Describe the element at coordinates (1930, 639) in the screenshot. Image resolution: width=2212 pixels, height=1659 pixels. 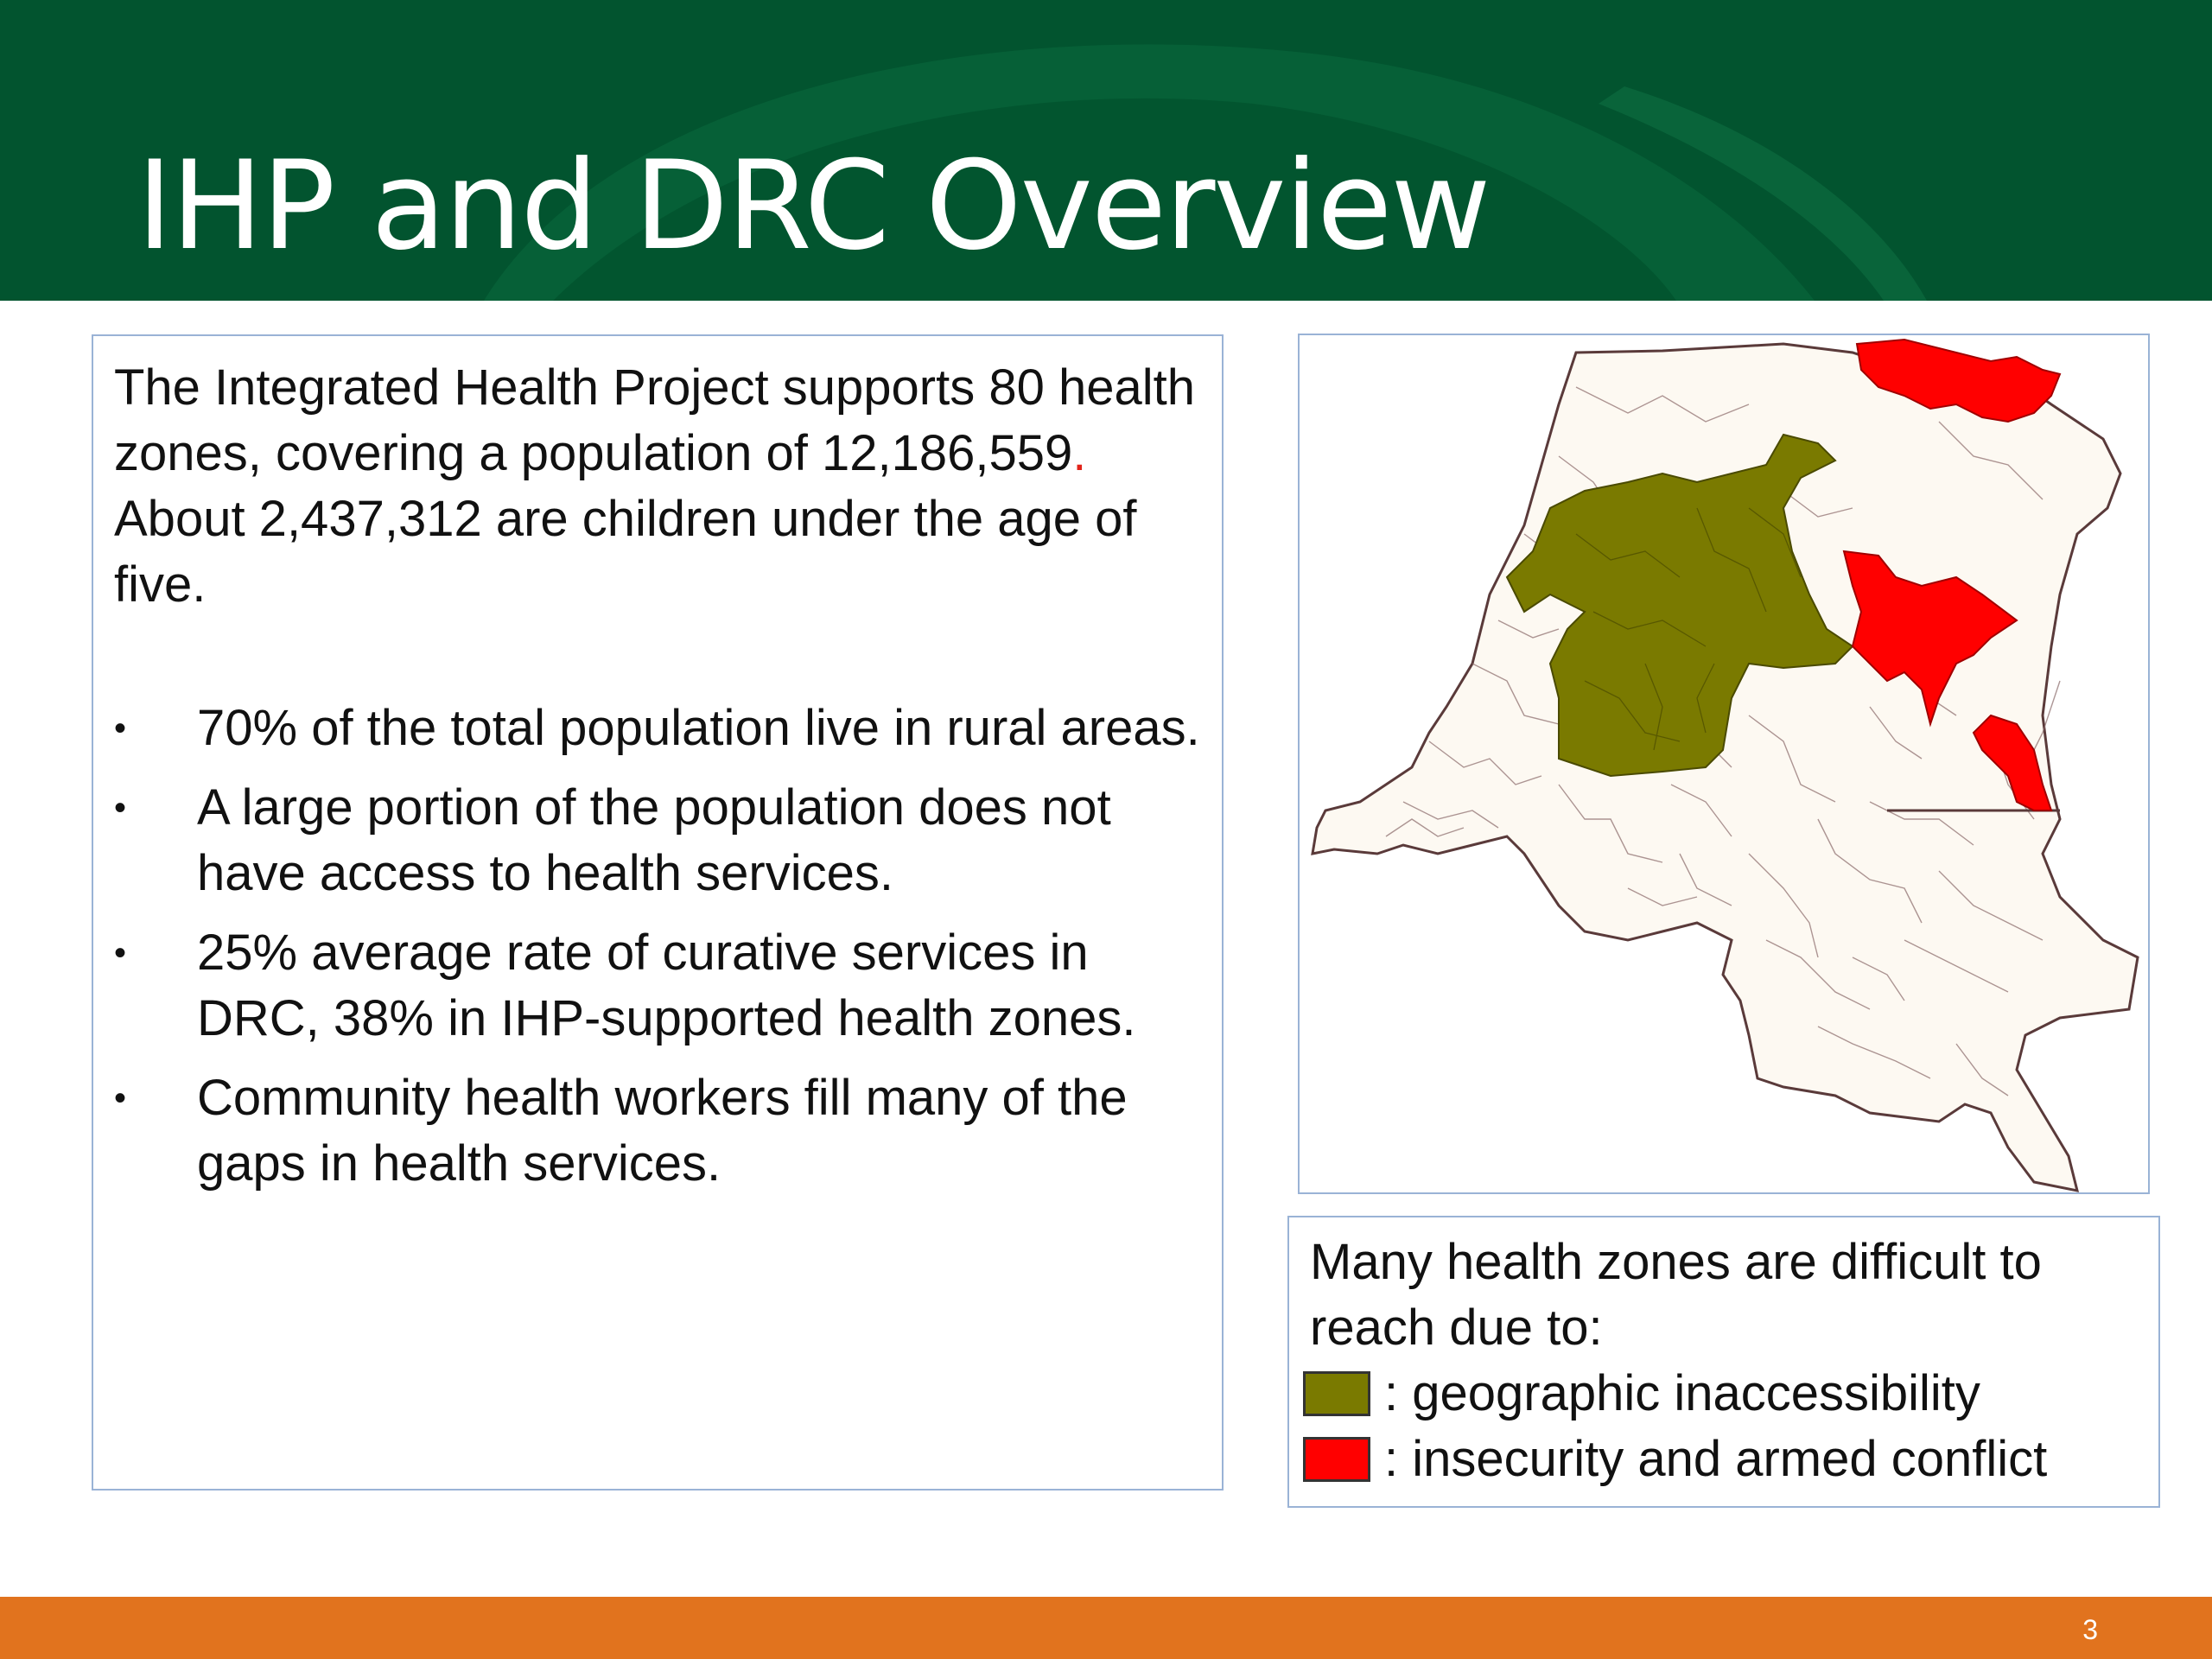
I see `insecurity-region-east` at that location.